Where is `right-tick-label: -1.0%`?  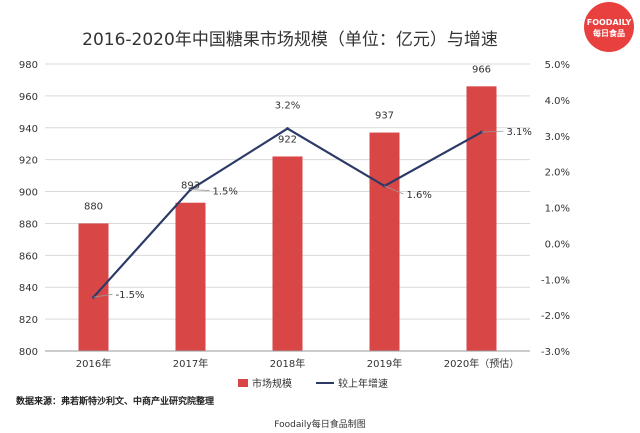 right-tick-label: -1.0% is located at coordinates (555, 280).